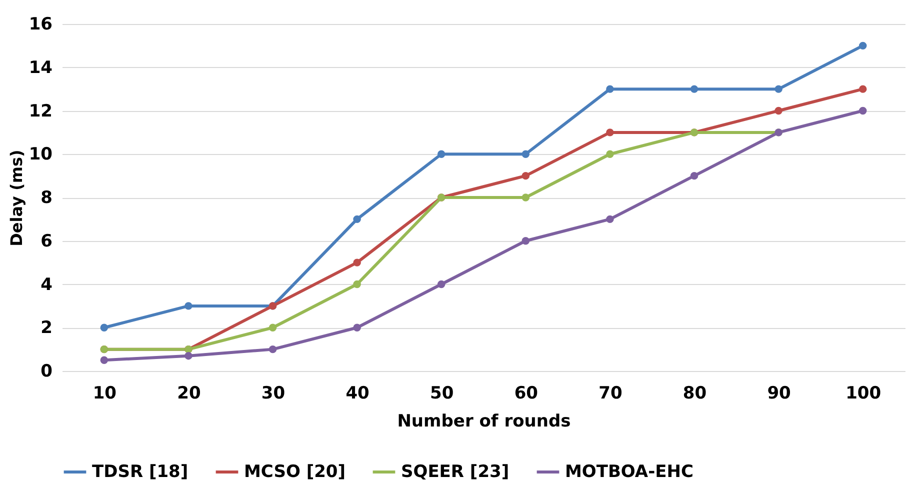  What do you see at coordinates (779, 394) in the screenshot?
I see `x-tick-label: 90` at bounding box center [779, 394].